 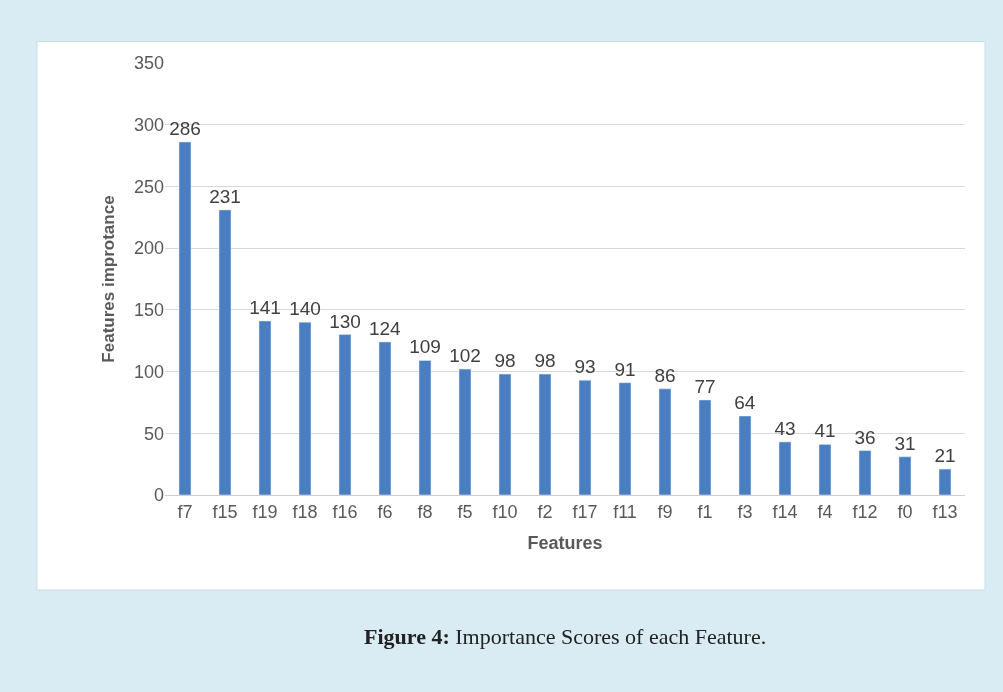 What do you see at coordinates (148, 248) in the screenshot?
I see `y-tick-label: 200` at bounding box center [148, 248].